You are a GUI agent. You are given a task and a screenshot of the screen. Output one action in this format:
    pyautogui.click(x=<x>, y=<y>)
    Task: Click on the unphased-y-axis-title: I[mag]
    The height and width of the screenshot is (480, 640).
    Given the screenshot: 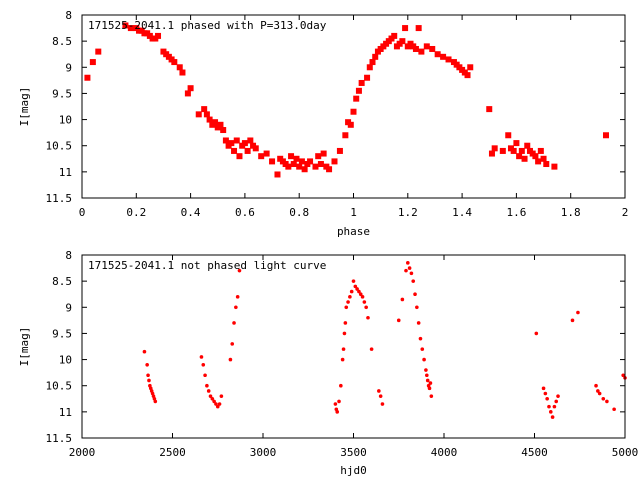 What is the action you would take?
    pyautogui.click(x=24, y=347)
    